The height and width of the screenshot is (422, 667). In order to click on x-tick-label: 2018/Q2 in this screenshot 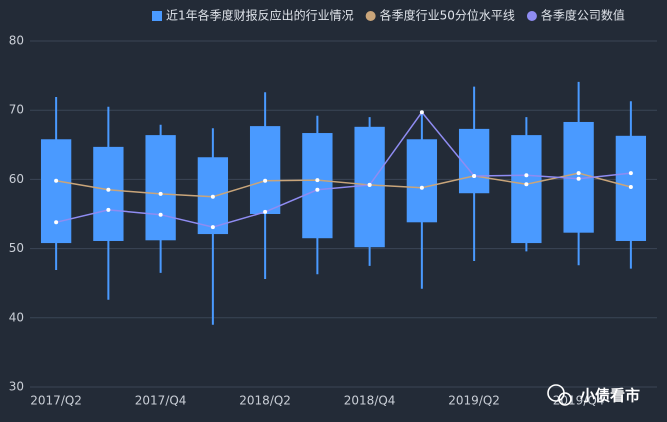, I will do `click(265, 401)`.